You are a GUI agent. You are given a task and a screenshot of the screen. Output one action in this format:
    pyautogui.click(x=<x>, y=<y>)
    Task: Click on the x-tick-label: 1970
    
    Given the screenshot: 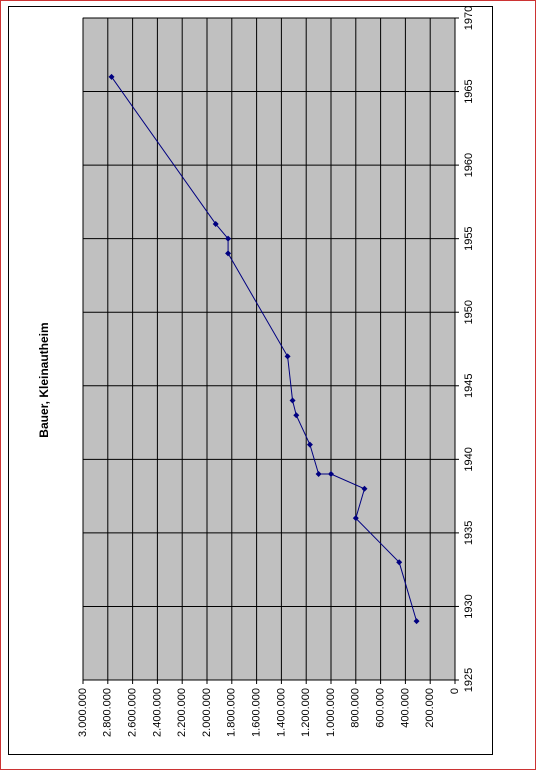 What is the action you would take?
    pyautogui.click(x=469, y=18)
    